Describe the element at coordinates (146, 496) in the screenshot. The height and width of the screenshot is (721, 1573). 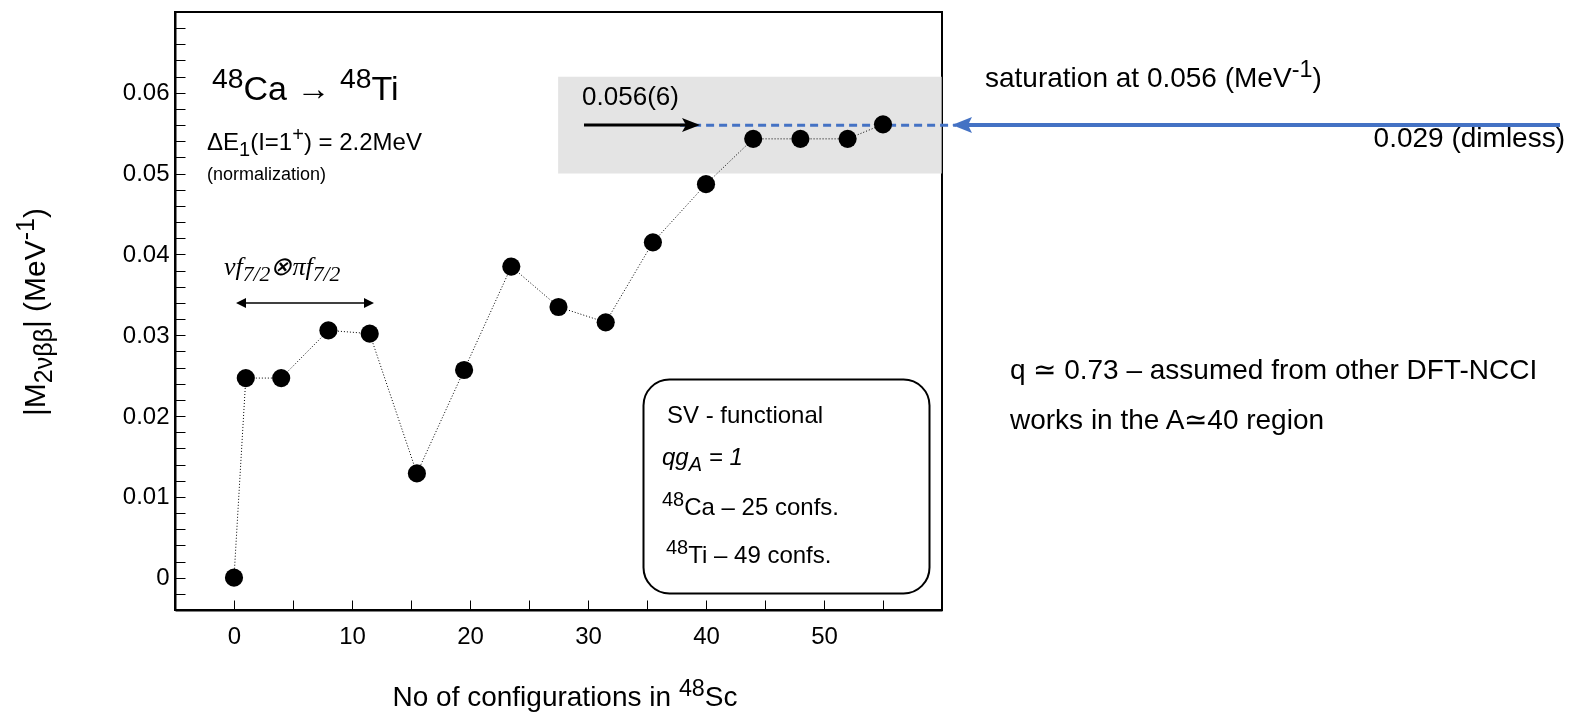
I see `y-tick-label: 0.01` at that location.